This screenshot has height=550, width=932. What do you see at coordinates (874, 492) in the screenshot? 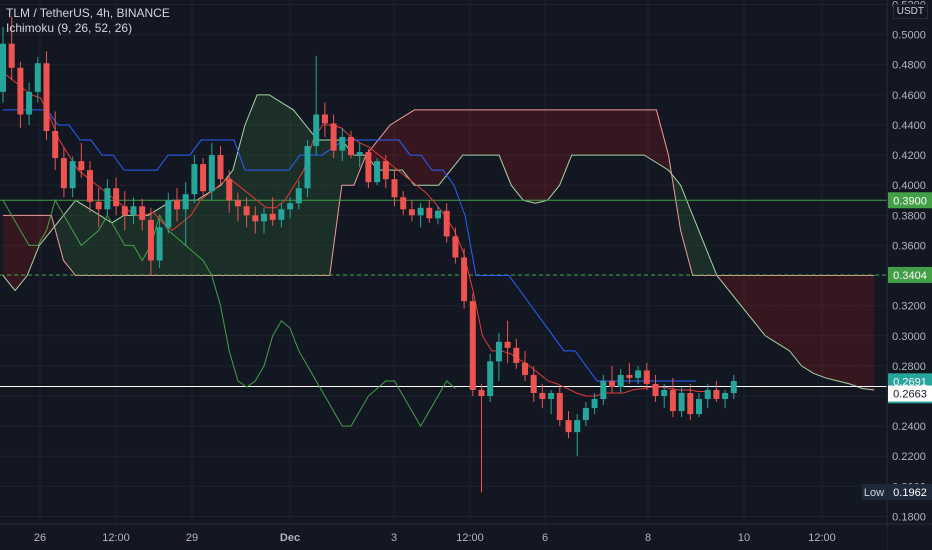
I see `low-tag-box` at bounding box center [874, 492].